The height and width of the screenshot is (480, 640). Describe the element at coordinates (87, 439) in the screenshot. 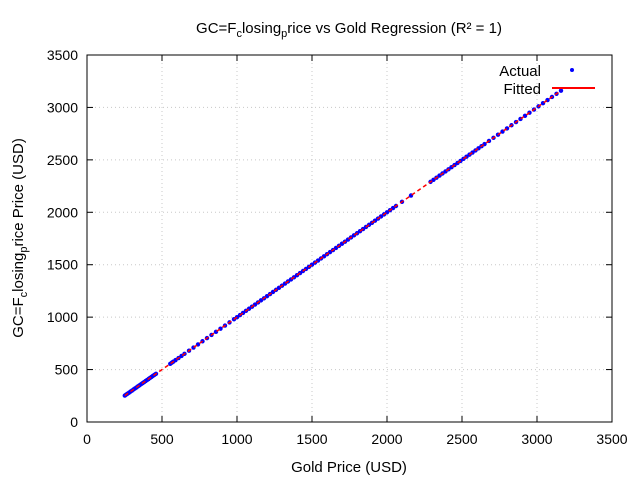

I see `x-tick-label: 0` at that location.